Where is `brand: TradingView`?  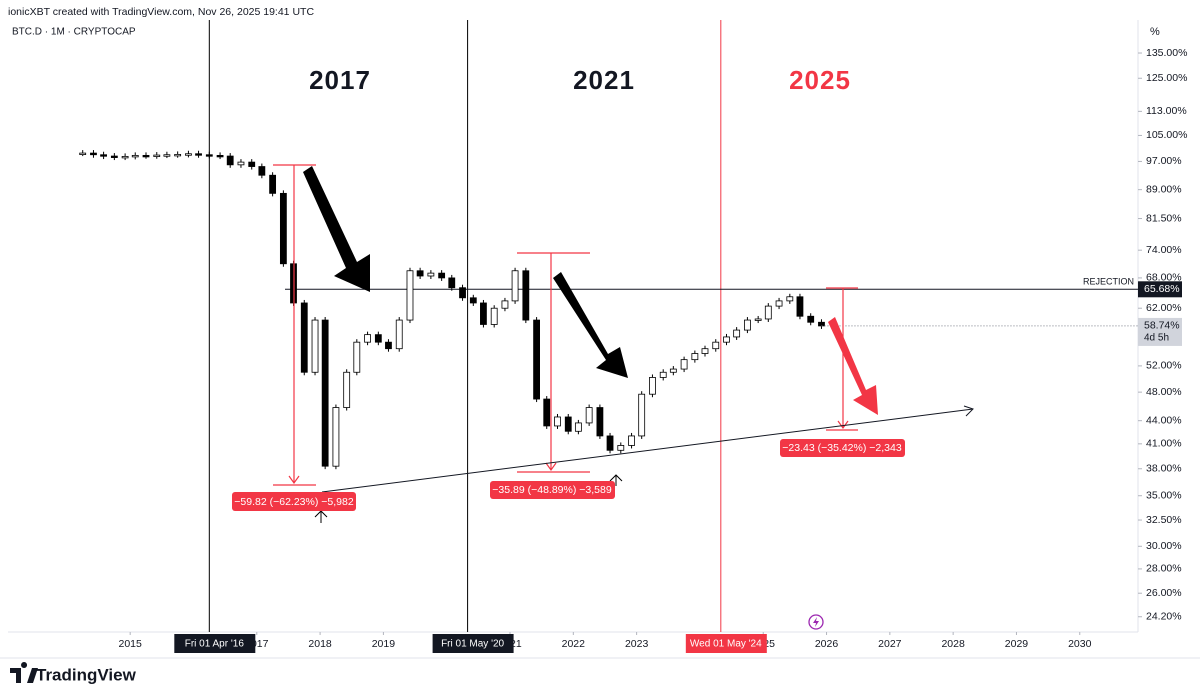 brand: TradingView is located at coordinates (86, 674).